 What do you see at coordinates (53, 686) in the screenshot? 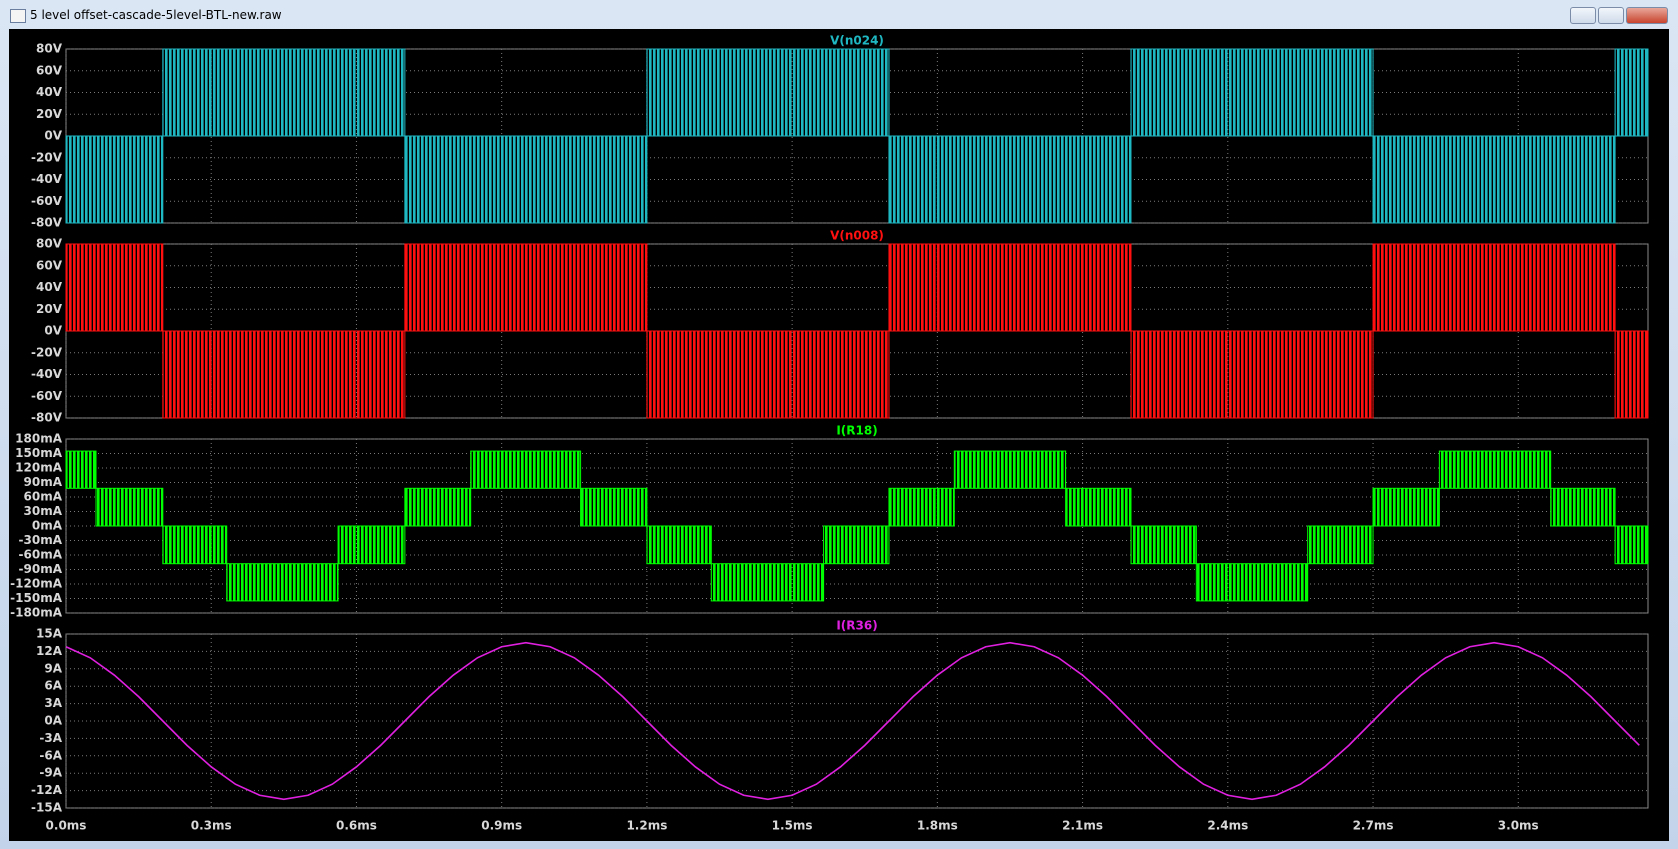
I see `y-tick-label: 6A` at bounding box center [53, 686].